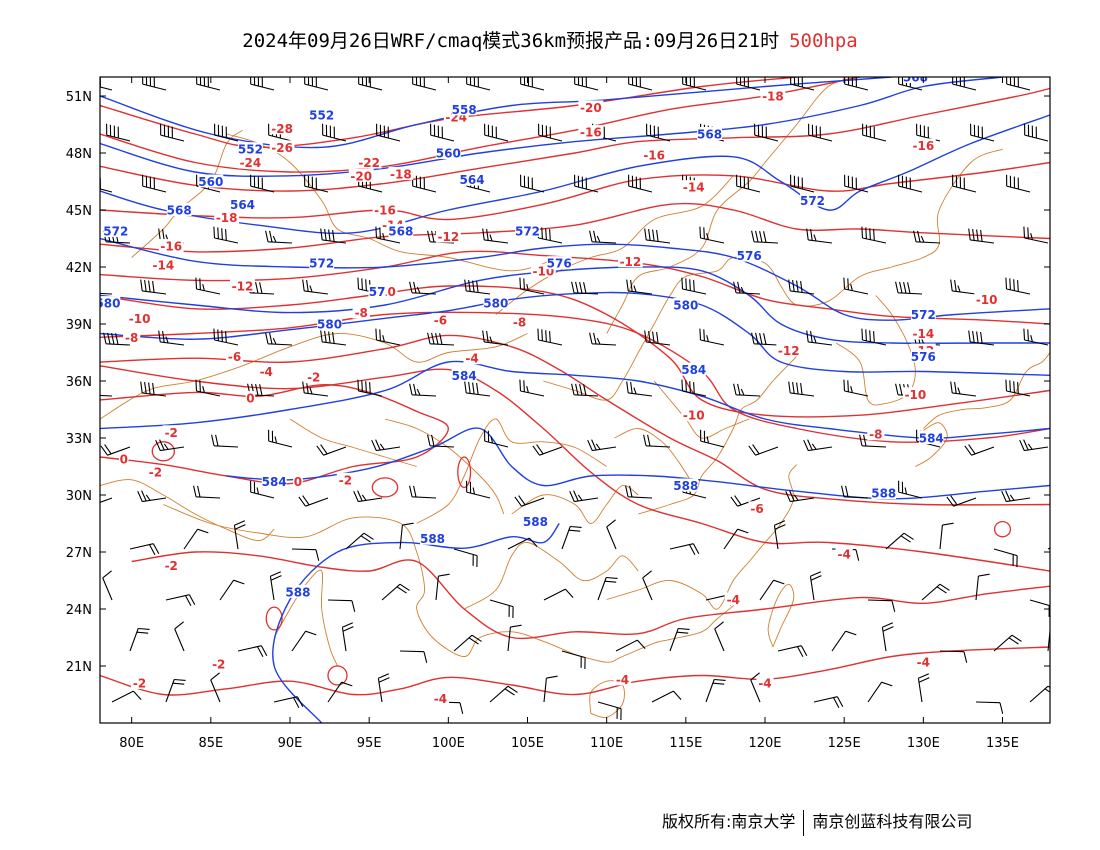  I want to click on contour-label: -18, so click(773, 97).